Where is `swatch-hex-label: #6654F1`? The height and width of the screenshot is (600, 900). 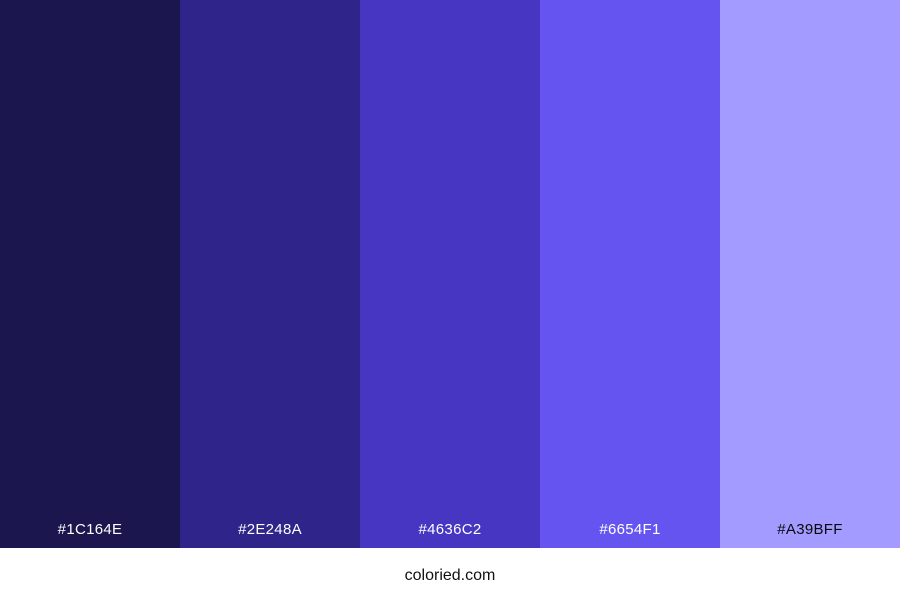 swatch-hex-label: #6654F1 is located at coordinates (630, 529).